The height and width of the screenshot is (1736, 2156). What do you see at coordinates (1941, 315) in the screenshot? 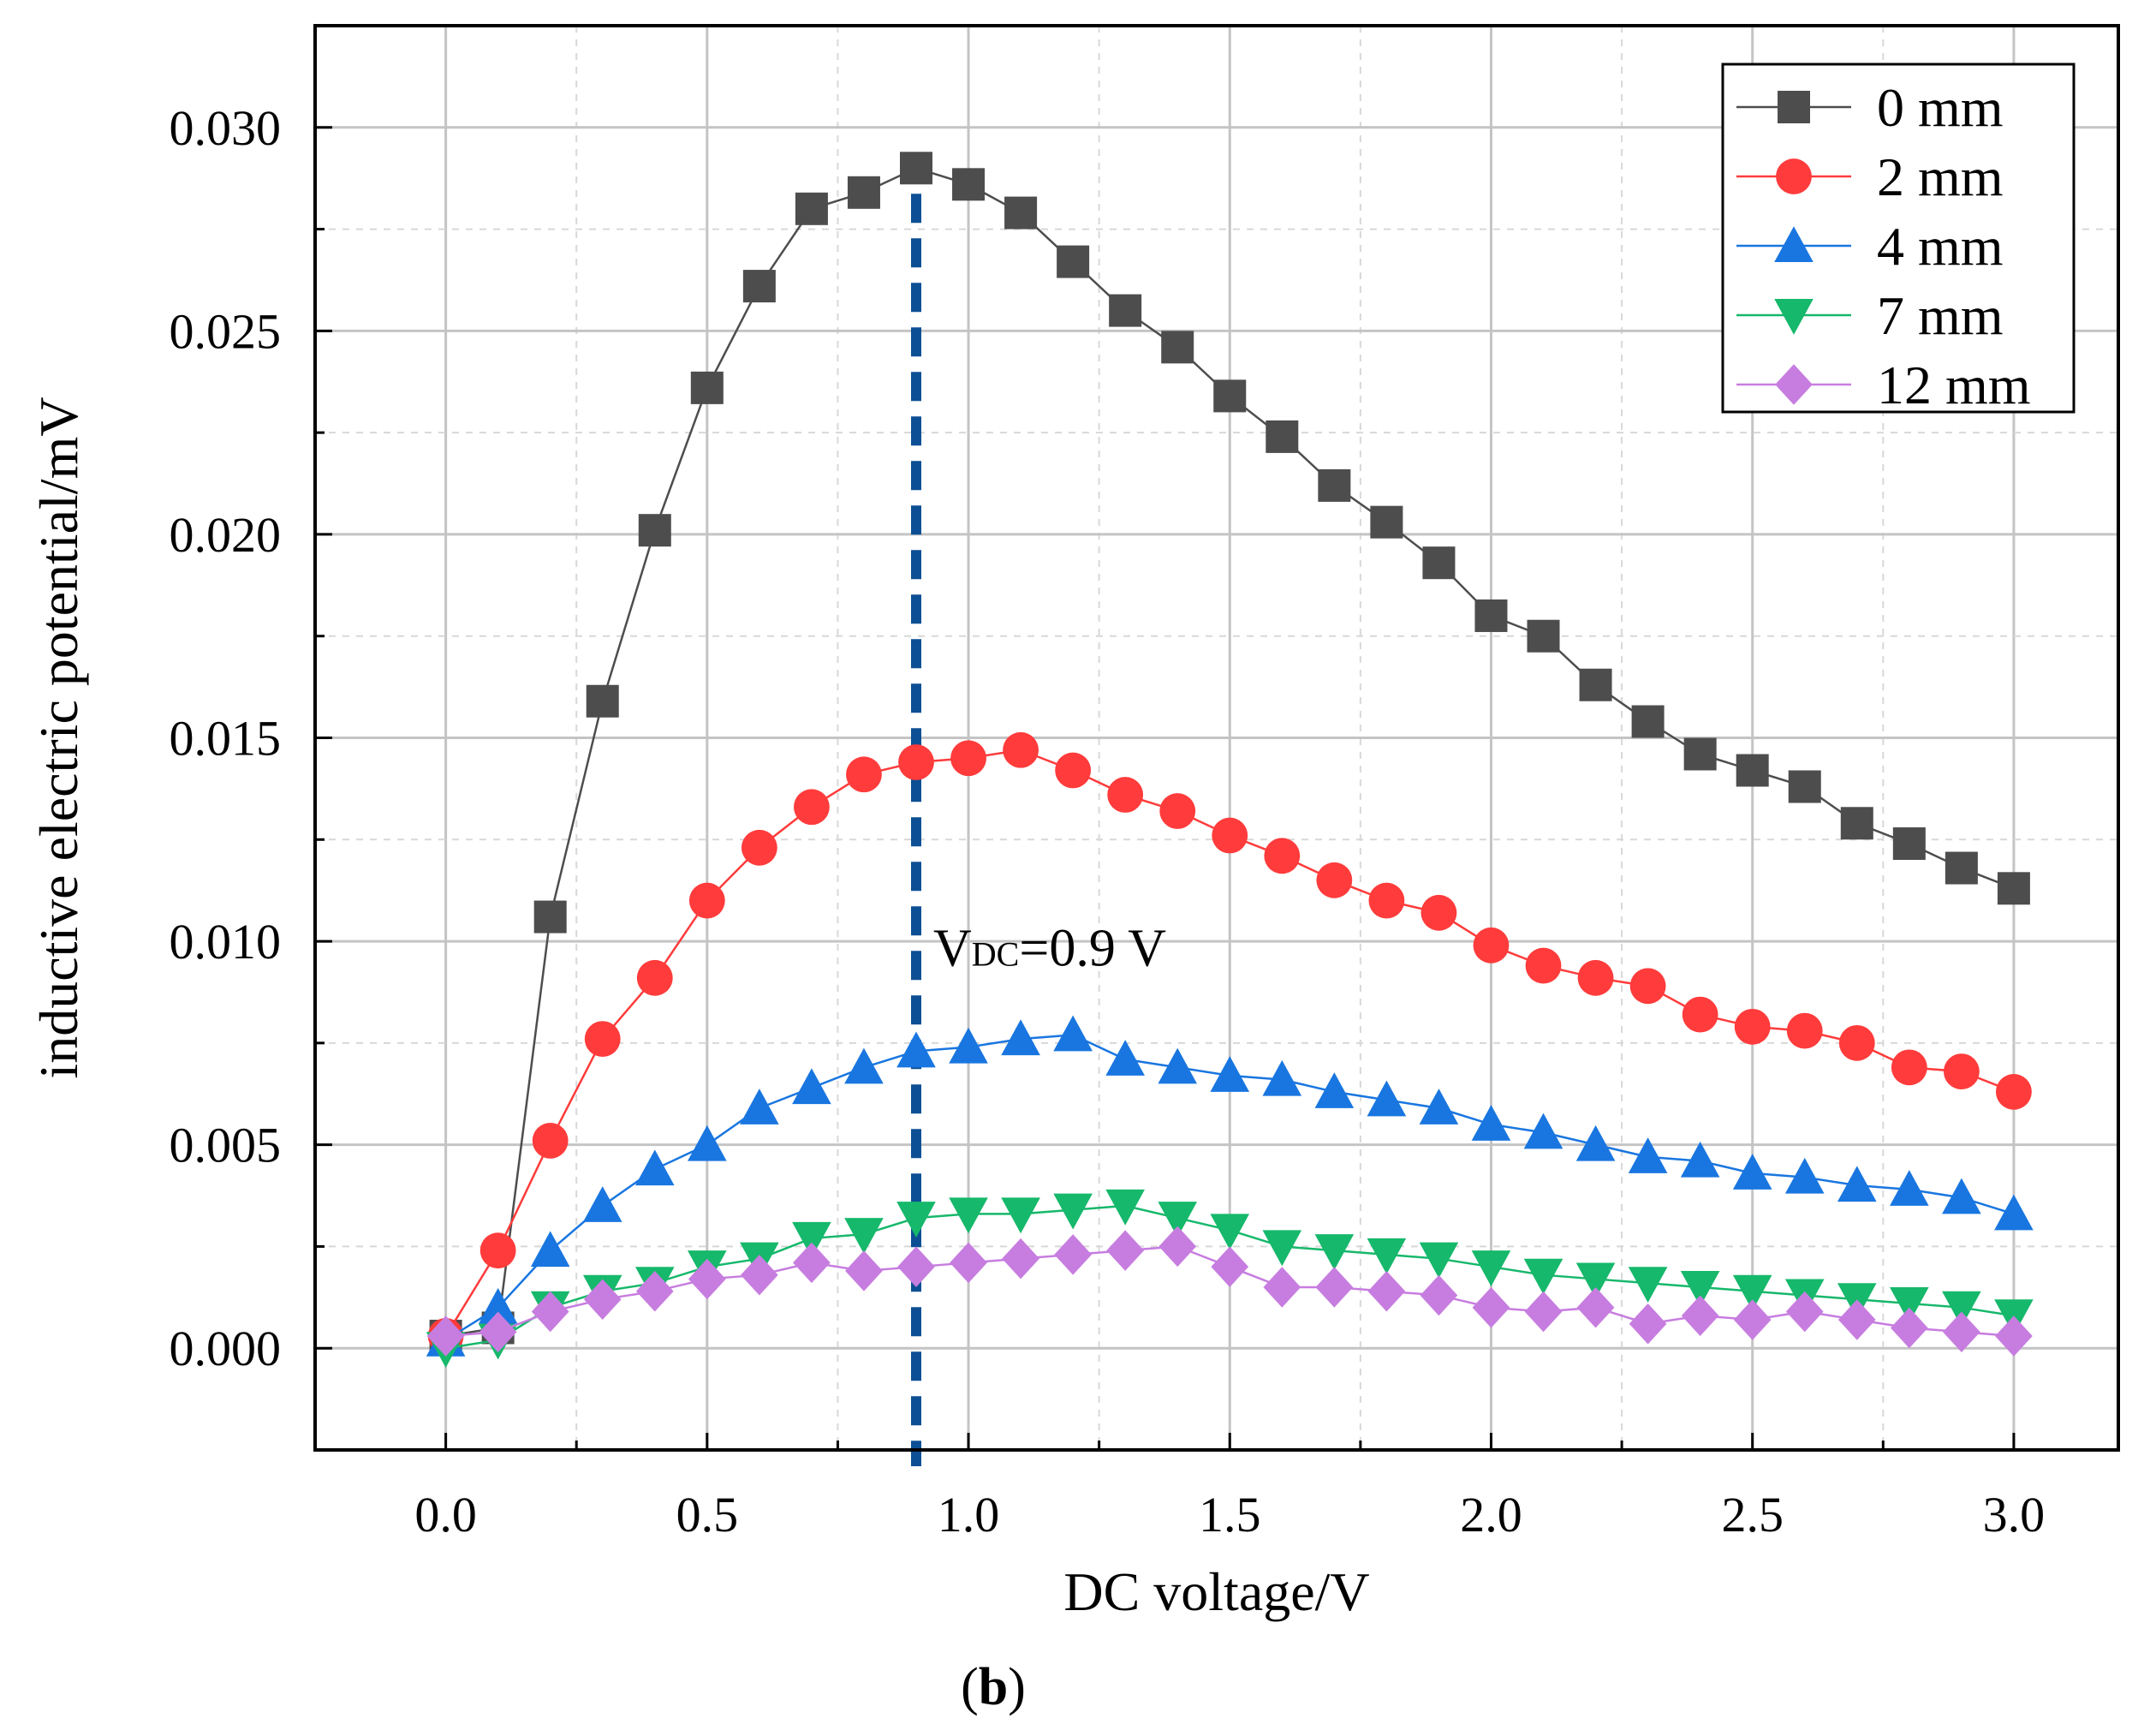
I see `legend-label: 7 mm` at bounding box center [1941, 315].